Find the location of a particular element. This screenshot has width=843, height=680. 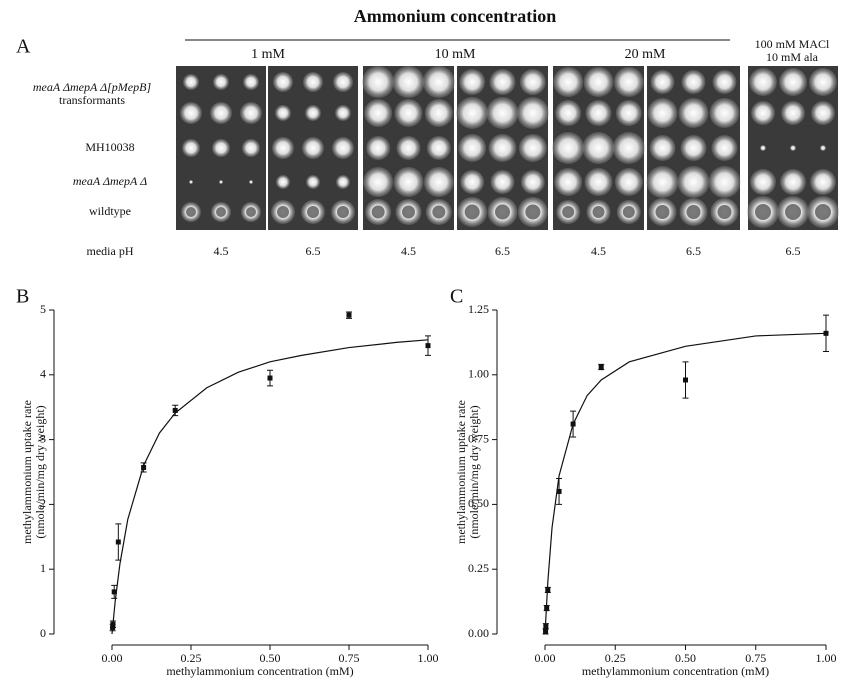

ph-label: media pH is located at coordinates (110, 251).